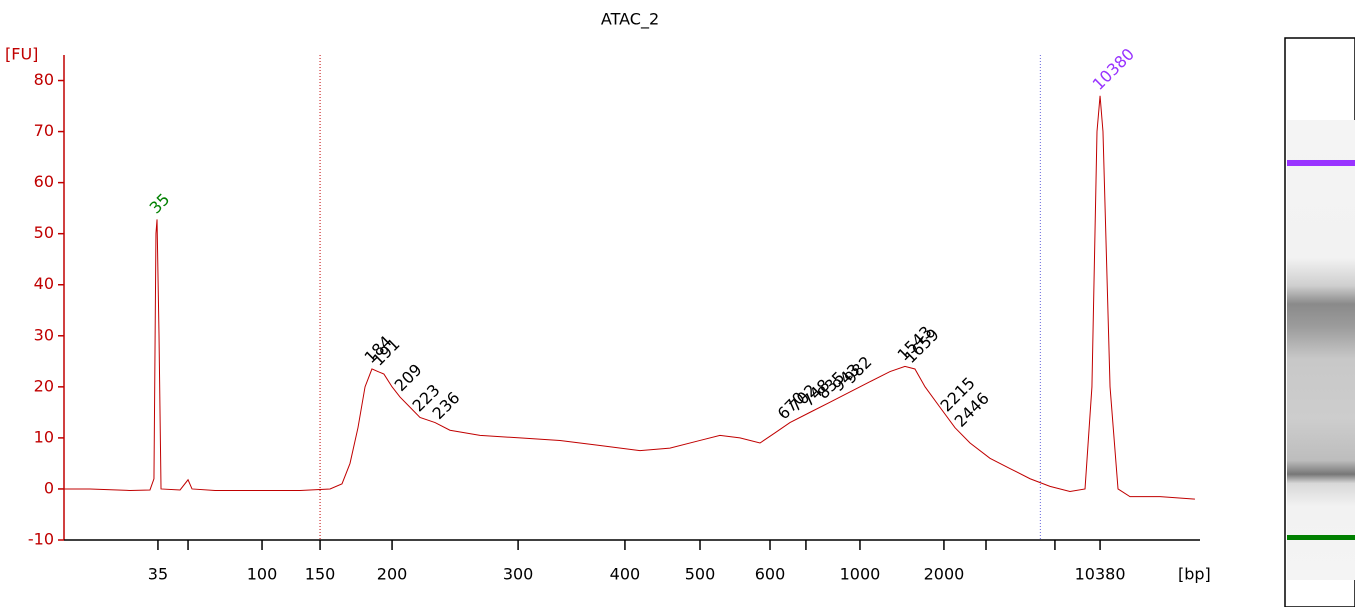 Image resolution: width=1355 pixels, height=607 pixels. Describe the element at coordinates (44, 79) in the screenshot. I see `y-tick-label: 80` at that location.